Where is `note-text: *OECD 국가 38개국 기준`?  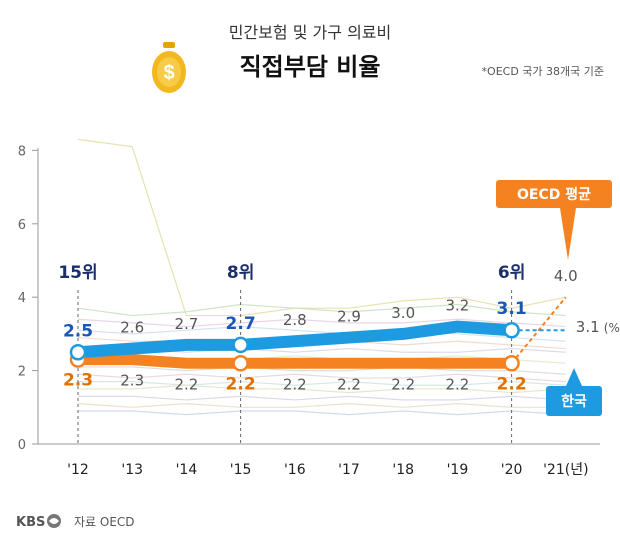 note-text: *OECD 국가 38개국 기준 is located at coordinates (543, 71).